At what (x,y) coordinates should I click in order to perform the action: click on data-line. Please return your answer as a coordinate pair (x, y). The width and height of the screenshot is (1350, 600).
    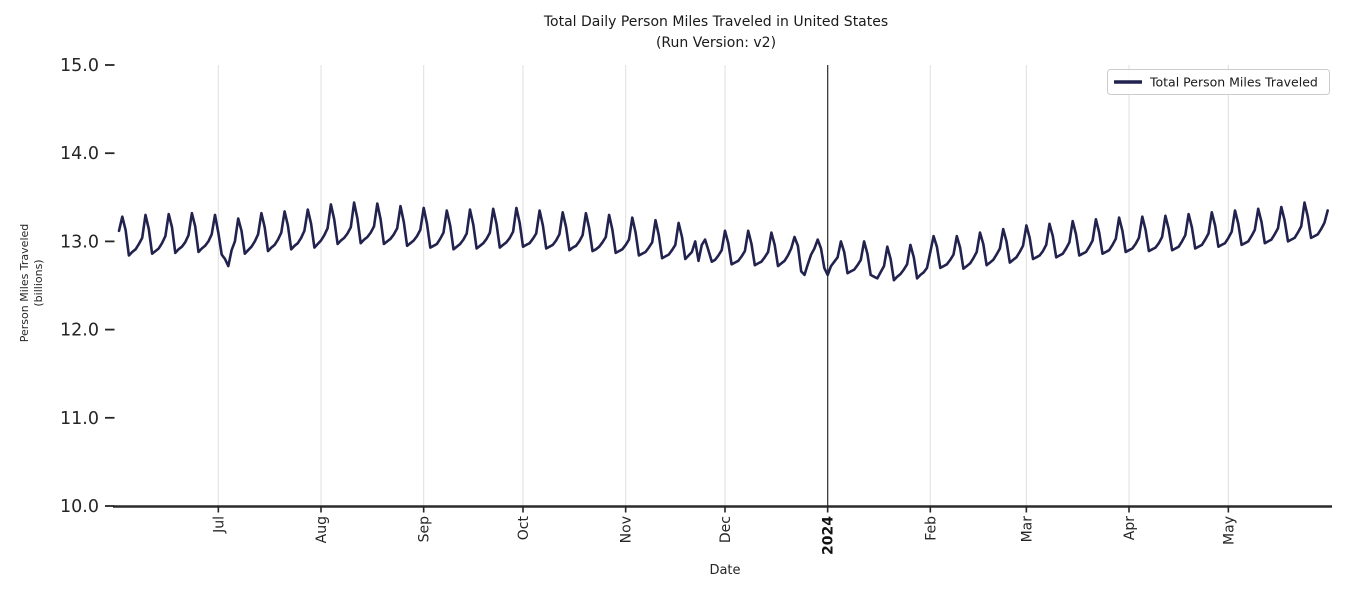
    Looking at the image, I should click on (723, 241).